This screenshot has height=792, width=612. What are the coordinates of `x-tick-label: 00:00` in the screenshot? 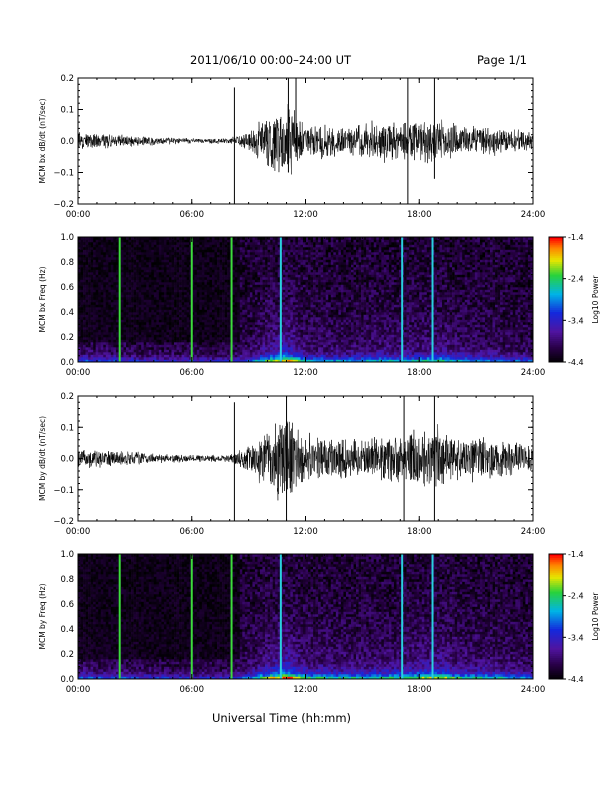 It's located at (78, 215).